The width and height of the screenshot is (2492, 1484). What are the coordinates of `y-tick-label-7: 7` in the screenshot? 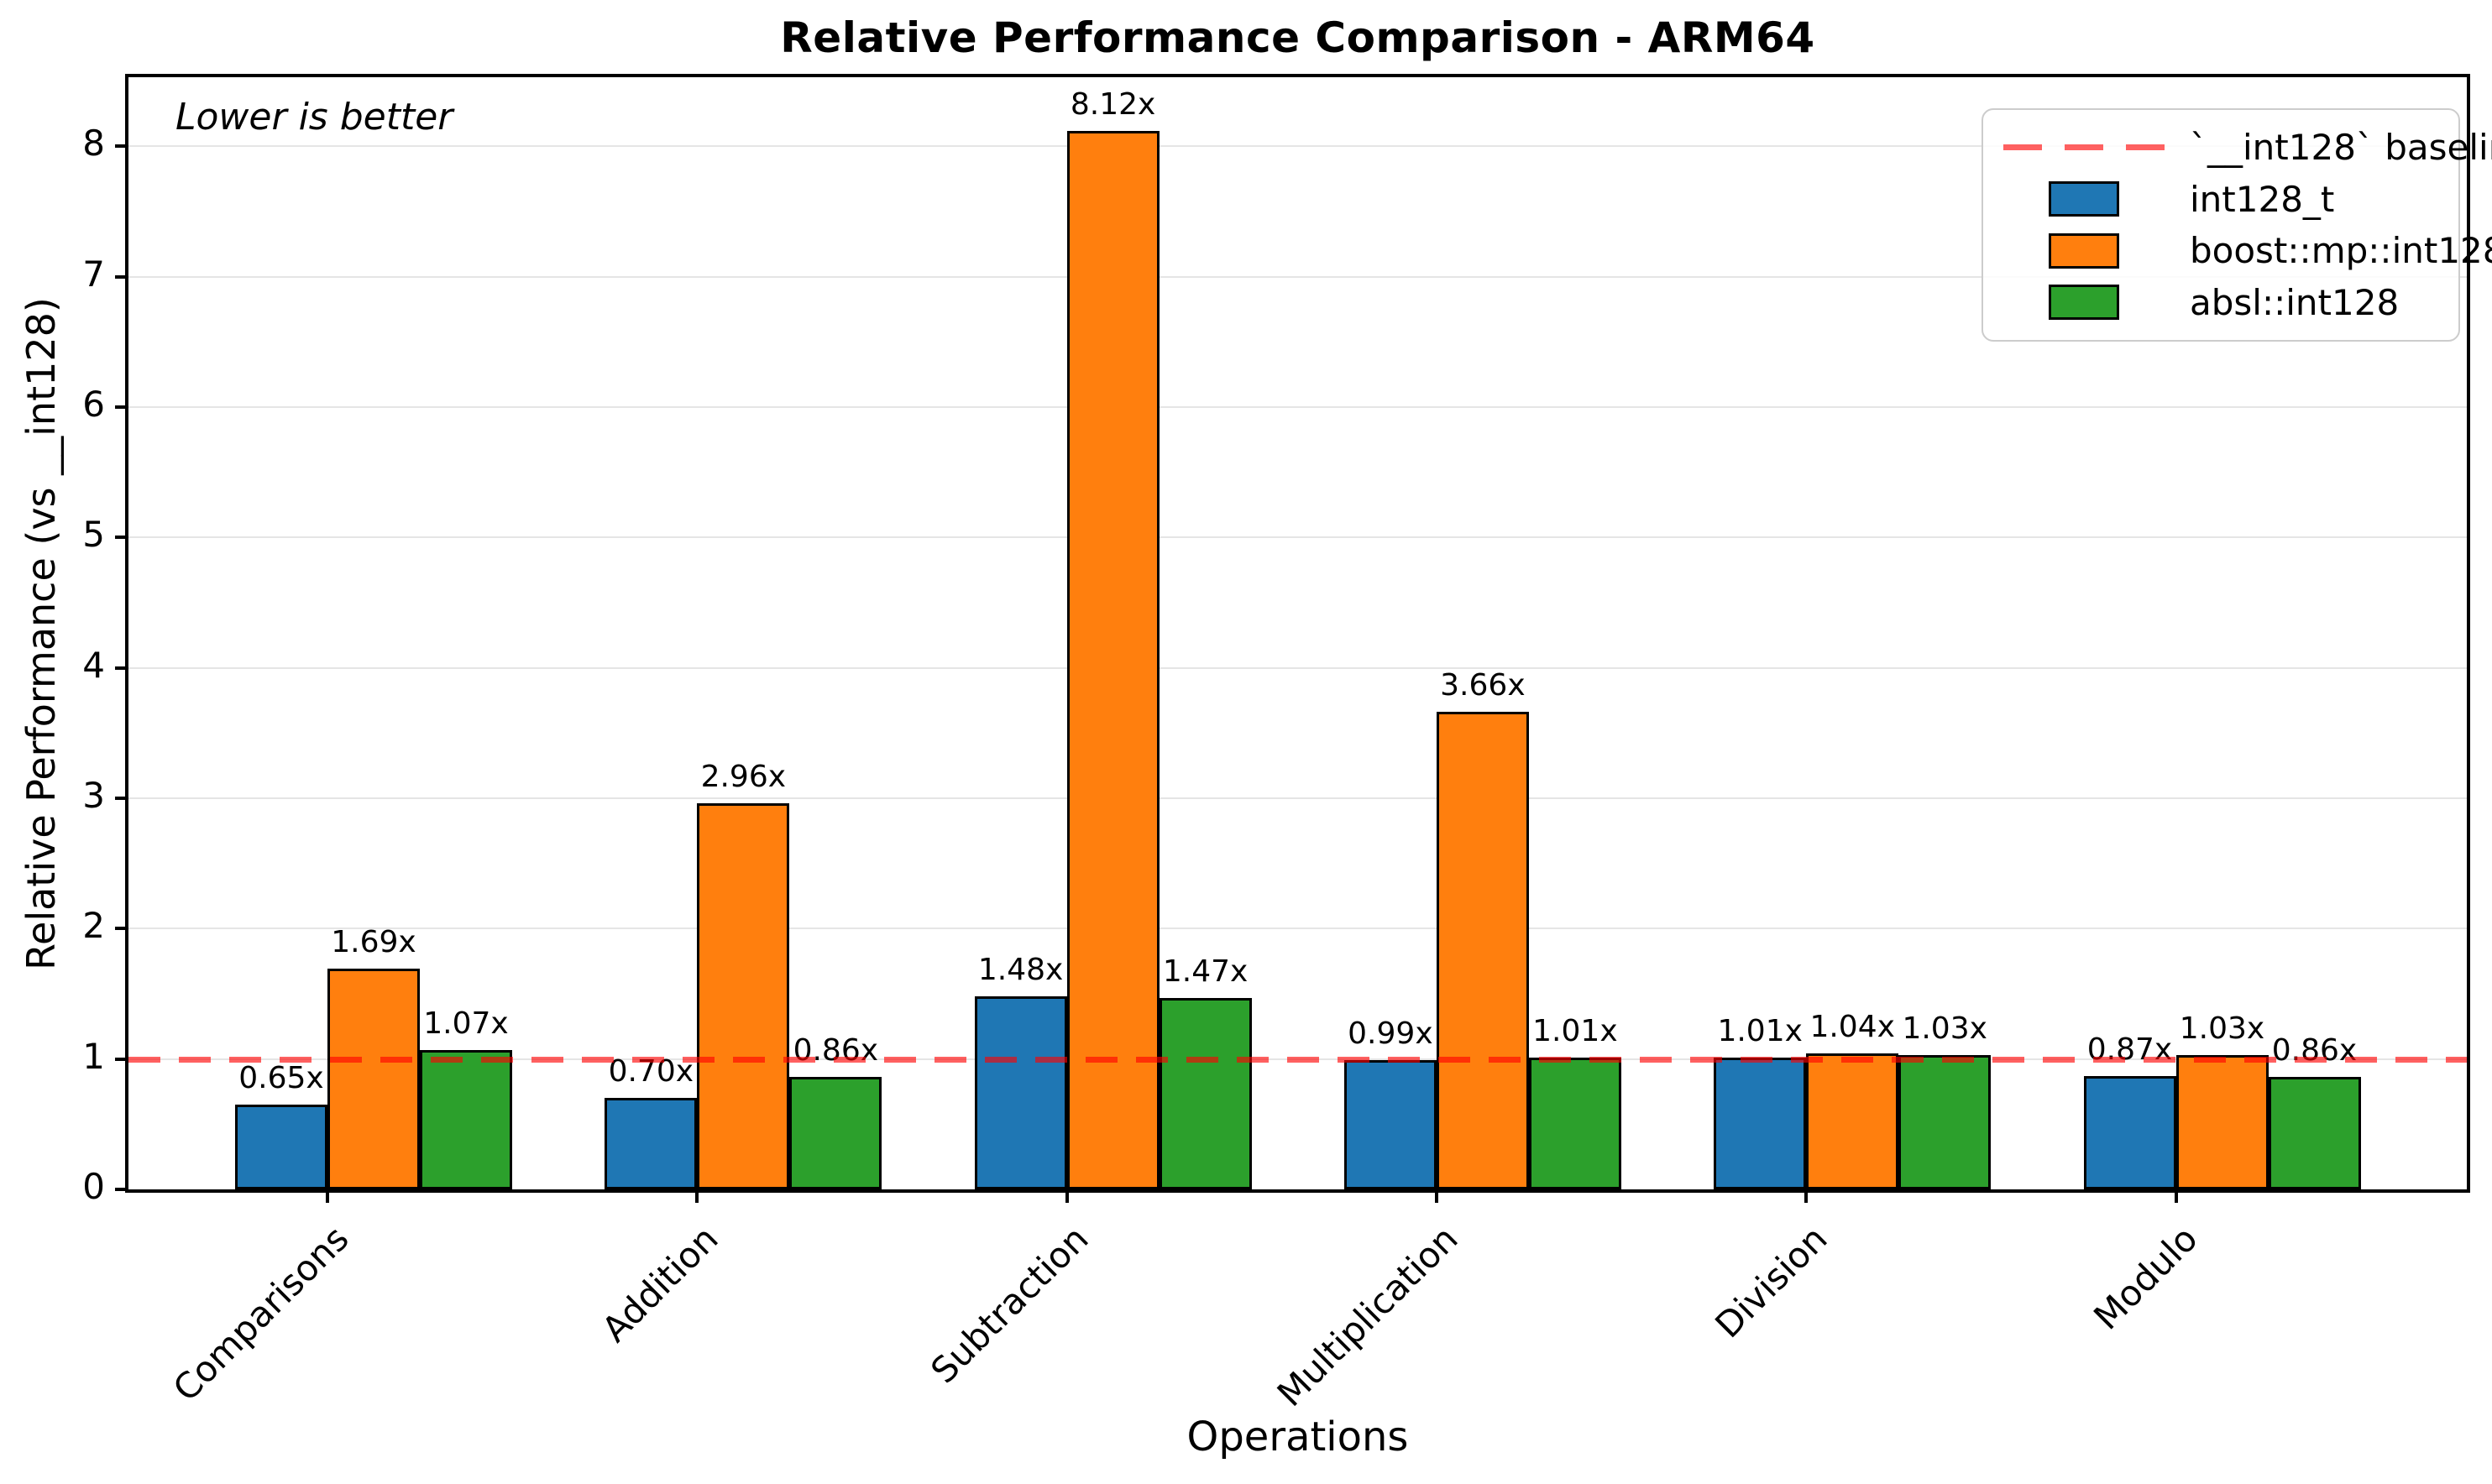 It's located at (94, 274).